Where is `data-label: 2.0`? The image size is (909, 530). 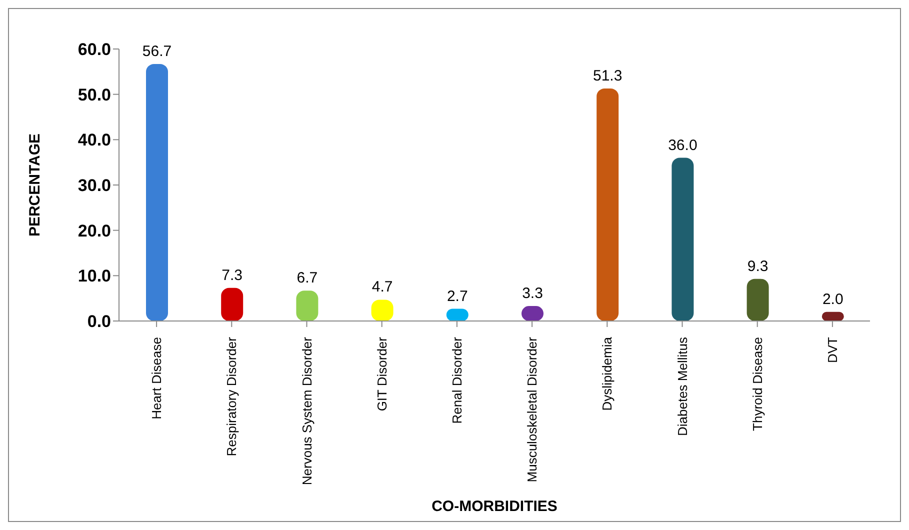 data-label: 2.0 is located at coordinates (833, 299).